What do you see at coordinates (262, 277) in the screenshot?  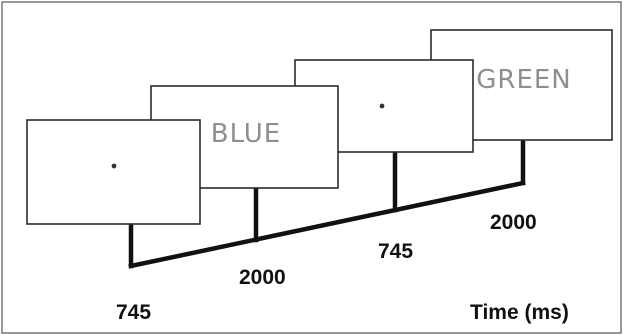 I see `duration-label-2: 2000` at bounding box center [262, 277].